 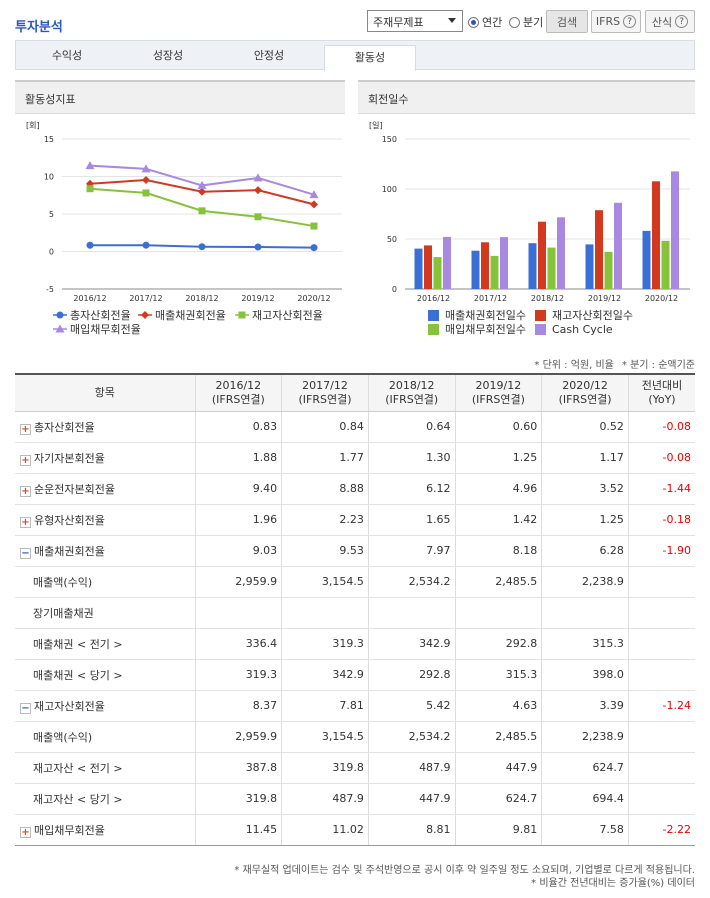 I want to click on value-cell: 1.30, so click(x=411, y=458).